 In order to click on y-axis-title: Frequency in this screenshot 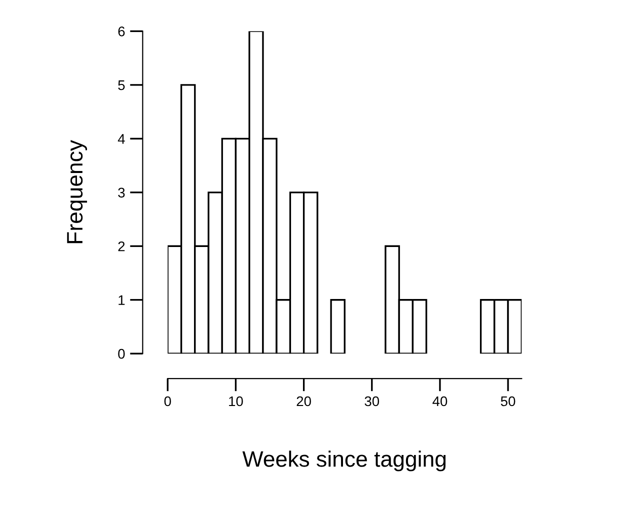, I will do `click(77, 192)`.